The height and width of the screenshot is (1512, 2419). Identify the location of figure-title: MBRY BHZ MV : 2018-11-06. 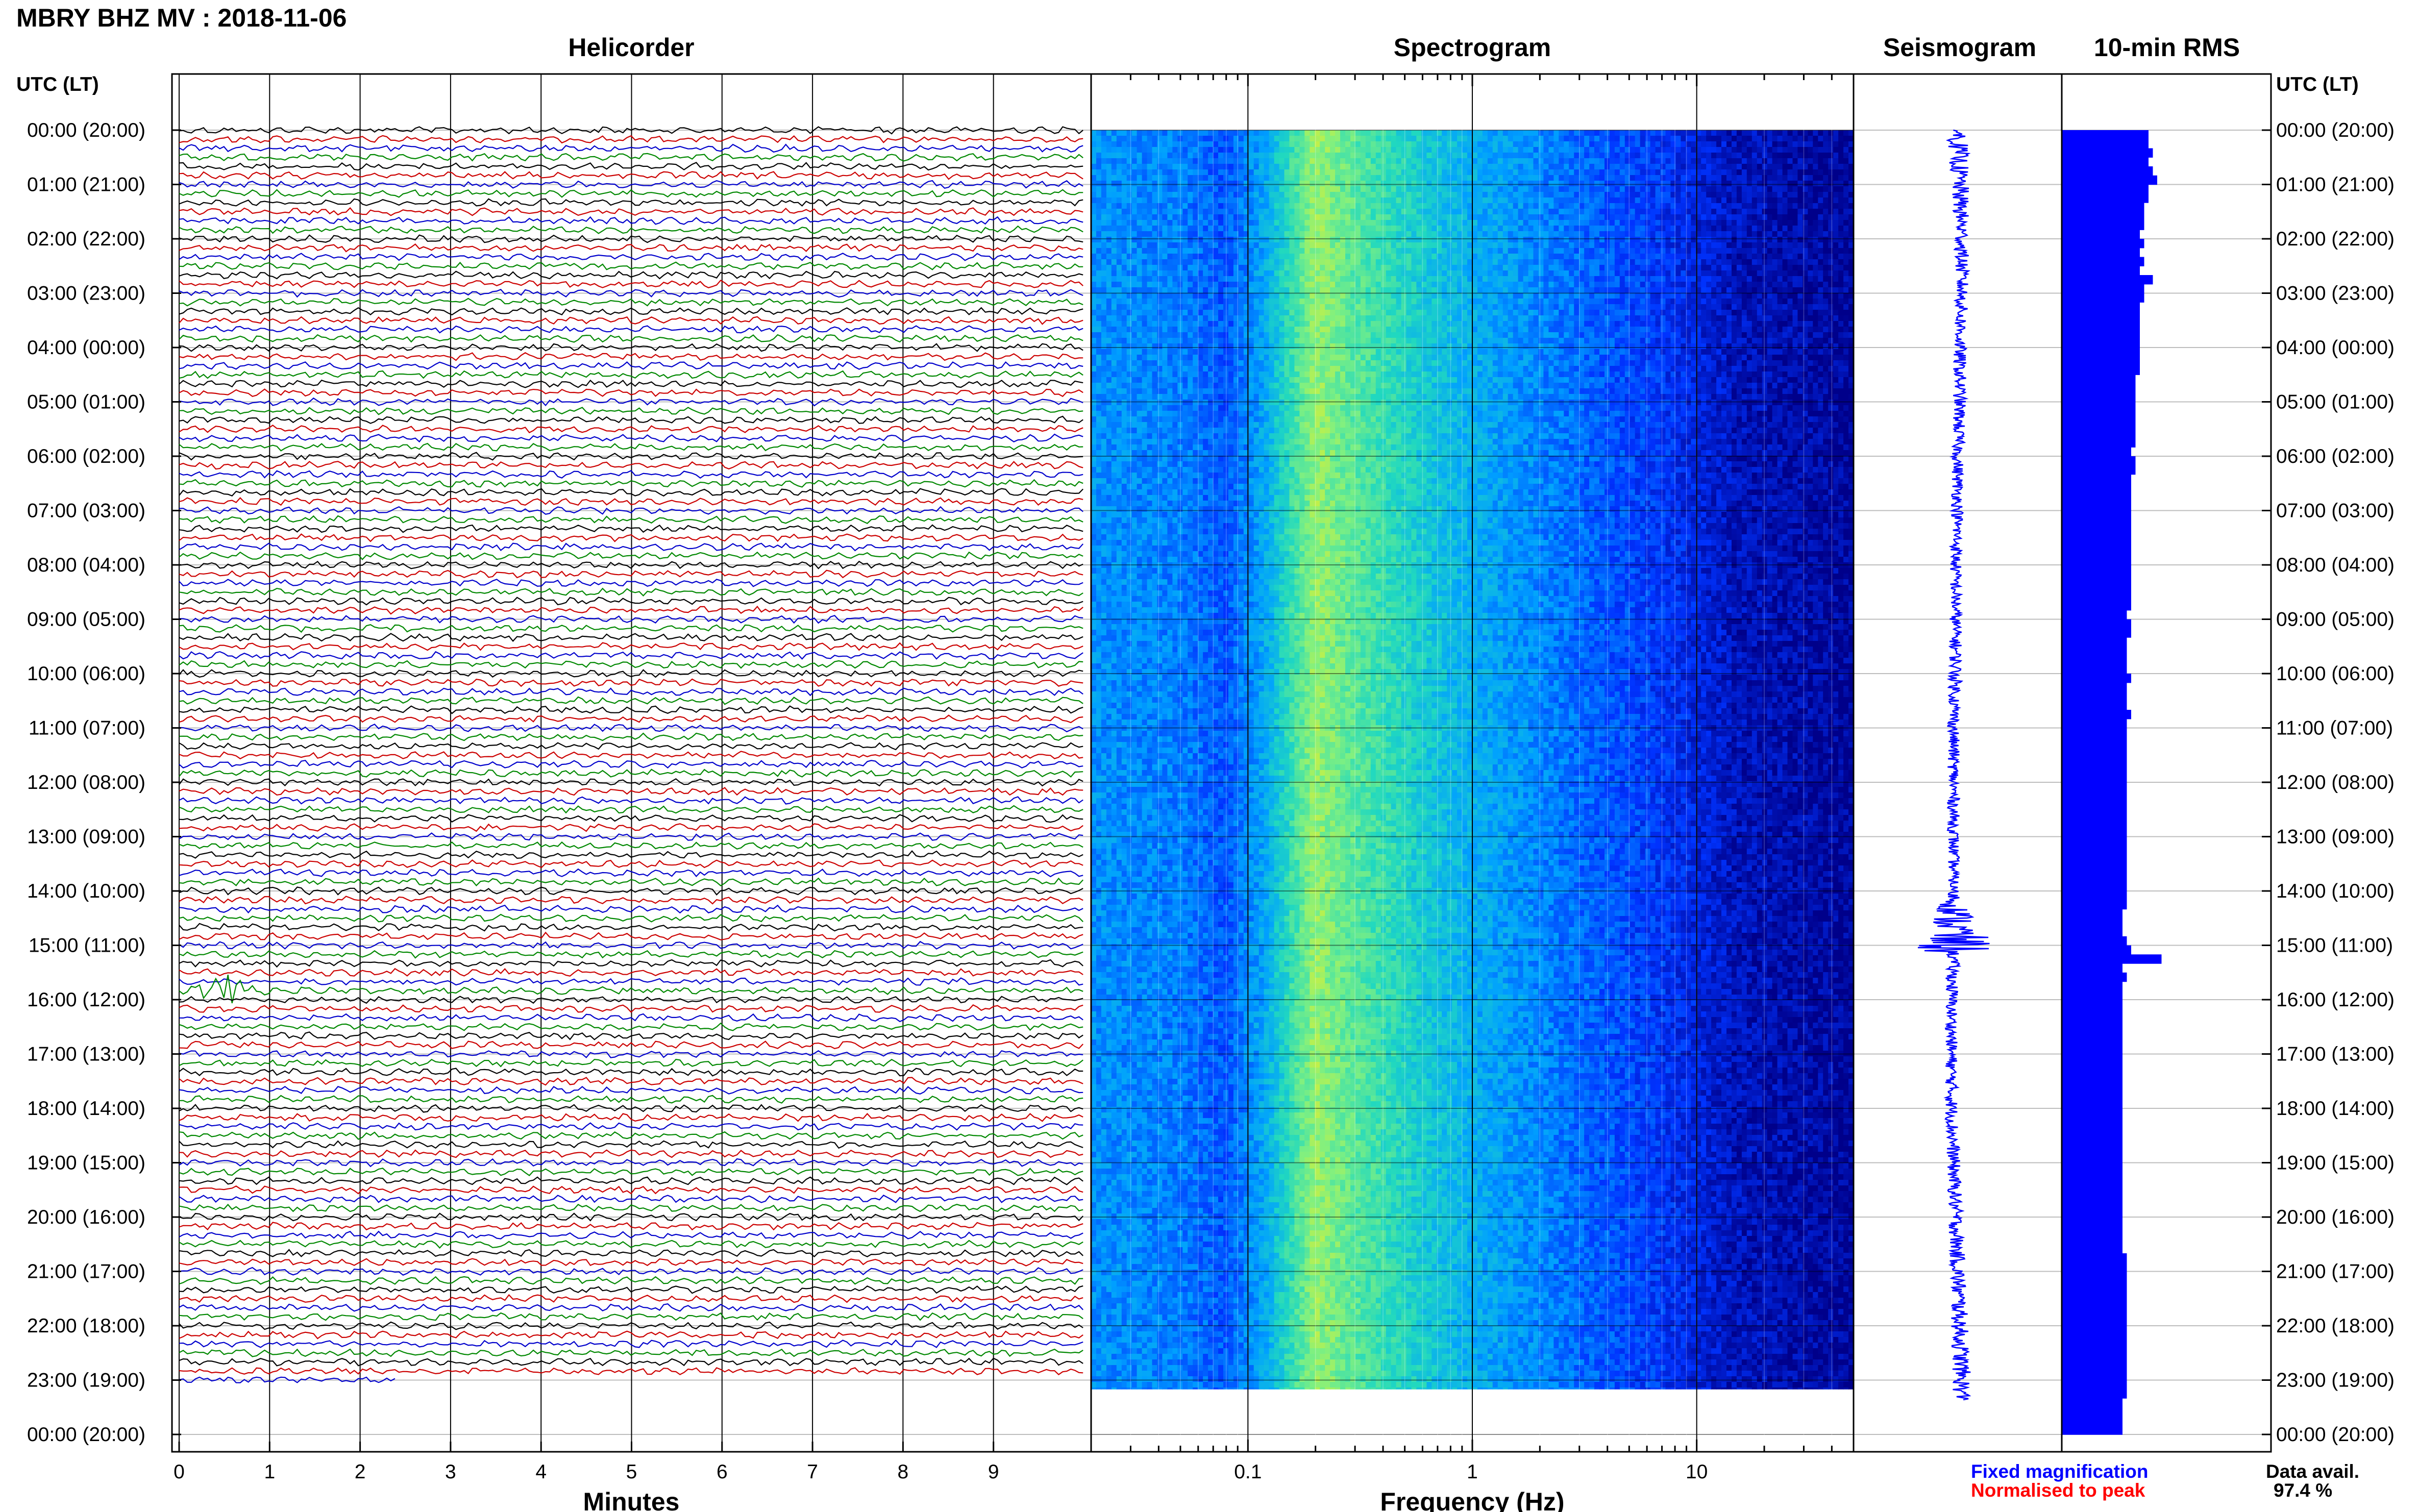
(181, 18).